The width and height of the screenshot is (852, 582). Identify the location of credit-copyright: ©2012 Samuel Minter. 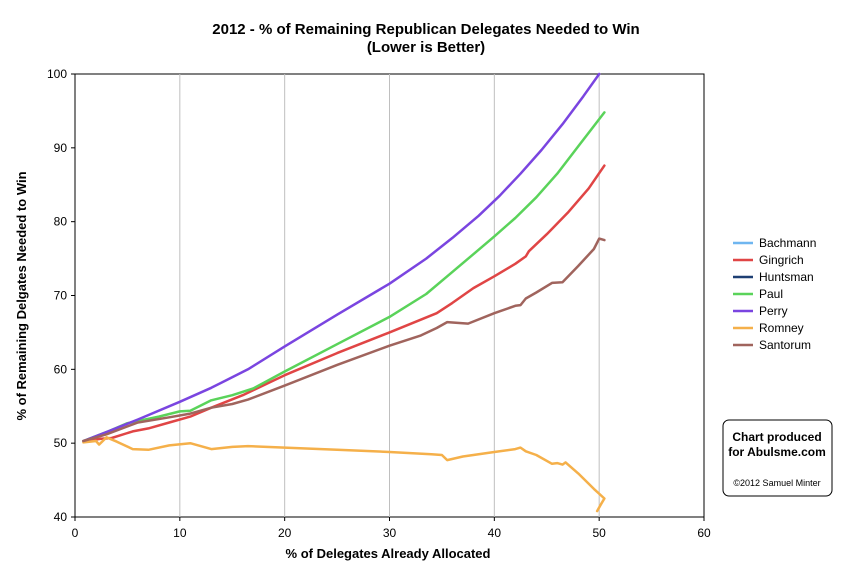
(776, 483).